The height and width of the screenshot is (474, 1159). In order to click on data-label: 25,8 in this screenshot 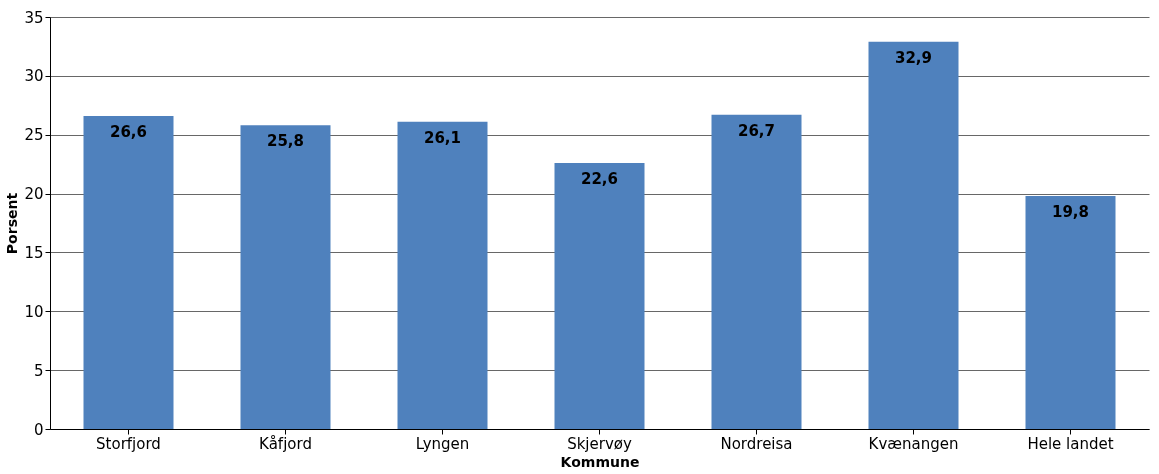, I will do `click(285, 141)`.